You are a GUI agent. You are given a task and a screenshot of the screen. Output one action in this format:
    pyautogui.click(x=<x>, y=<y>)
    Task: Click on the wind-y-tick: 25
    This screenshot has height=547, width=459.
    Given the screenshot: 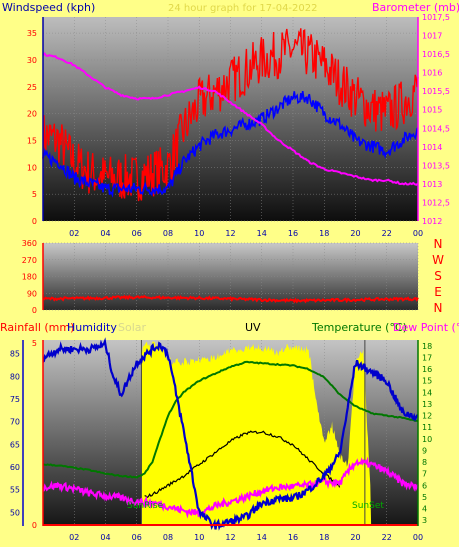 What is the action you would take?
    pyautogui.click(x=32, y=87)
    